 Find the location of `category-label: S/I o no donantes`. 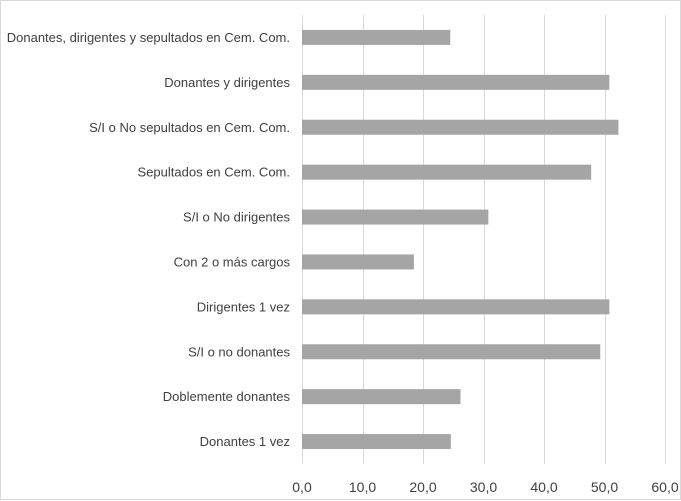

category-label: S/I o no donantes is located at coordinates (239, 351).